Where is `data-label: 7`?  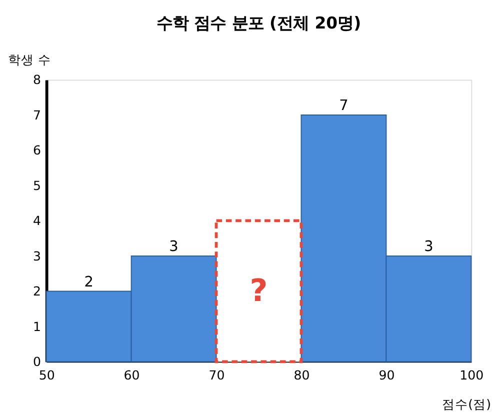
data-label: 7 is located at coordinates (343, 106).